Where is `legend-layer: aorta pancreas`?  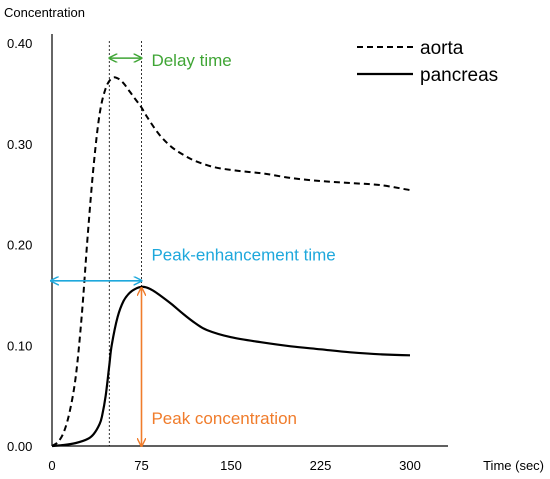 legend-layer: aorta pancreas is located at coordinates (427, 62).